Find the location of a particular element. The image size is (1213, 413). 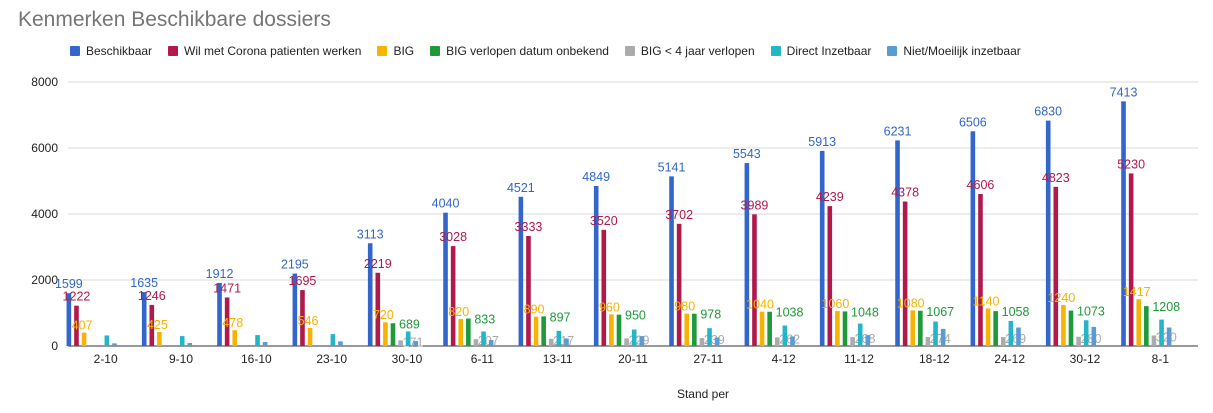

data-label: 689 is located at coordinates (409, 324).